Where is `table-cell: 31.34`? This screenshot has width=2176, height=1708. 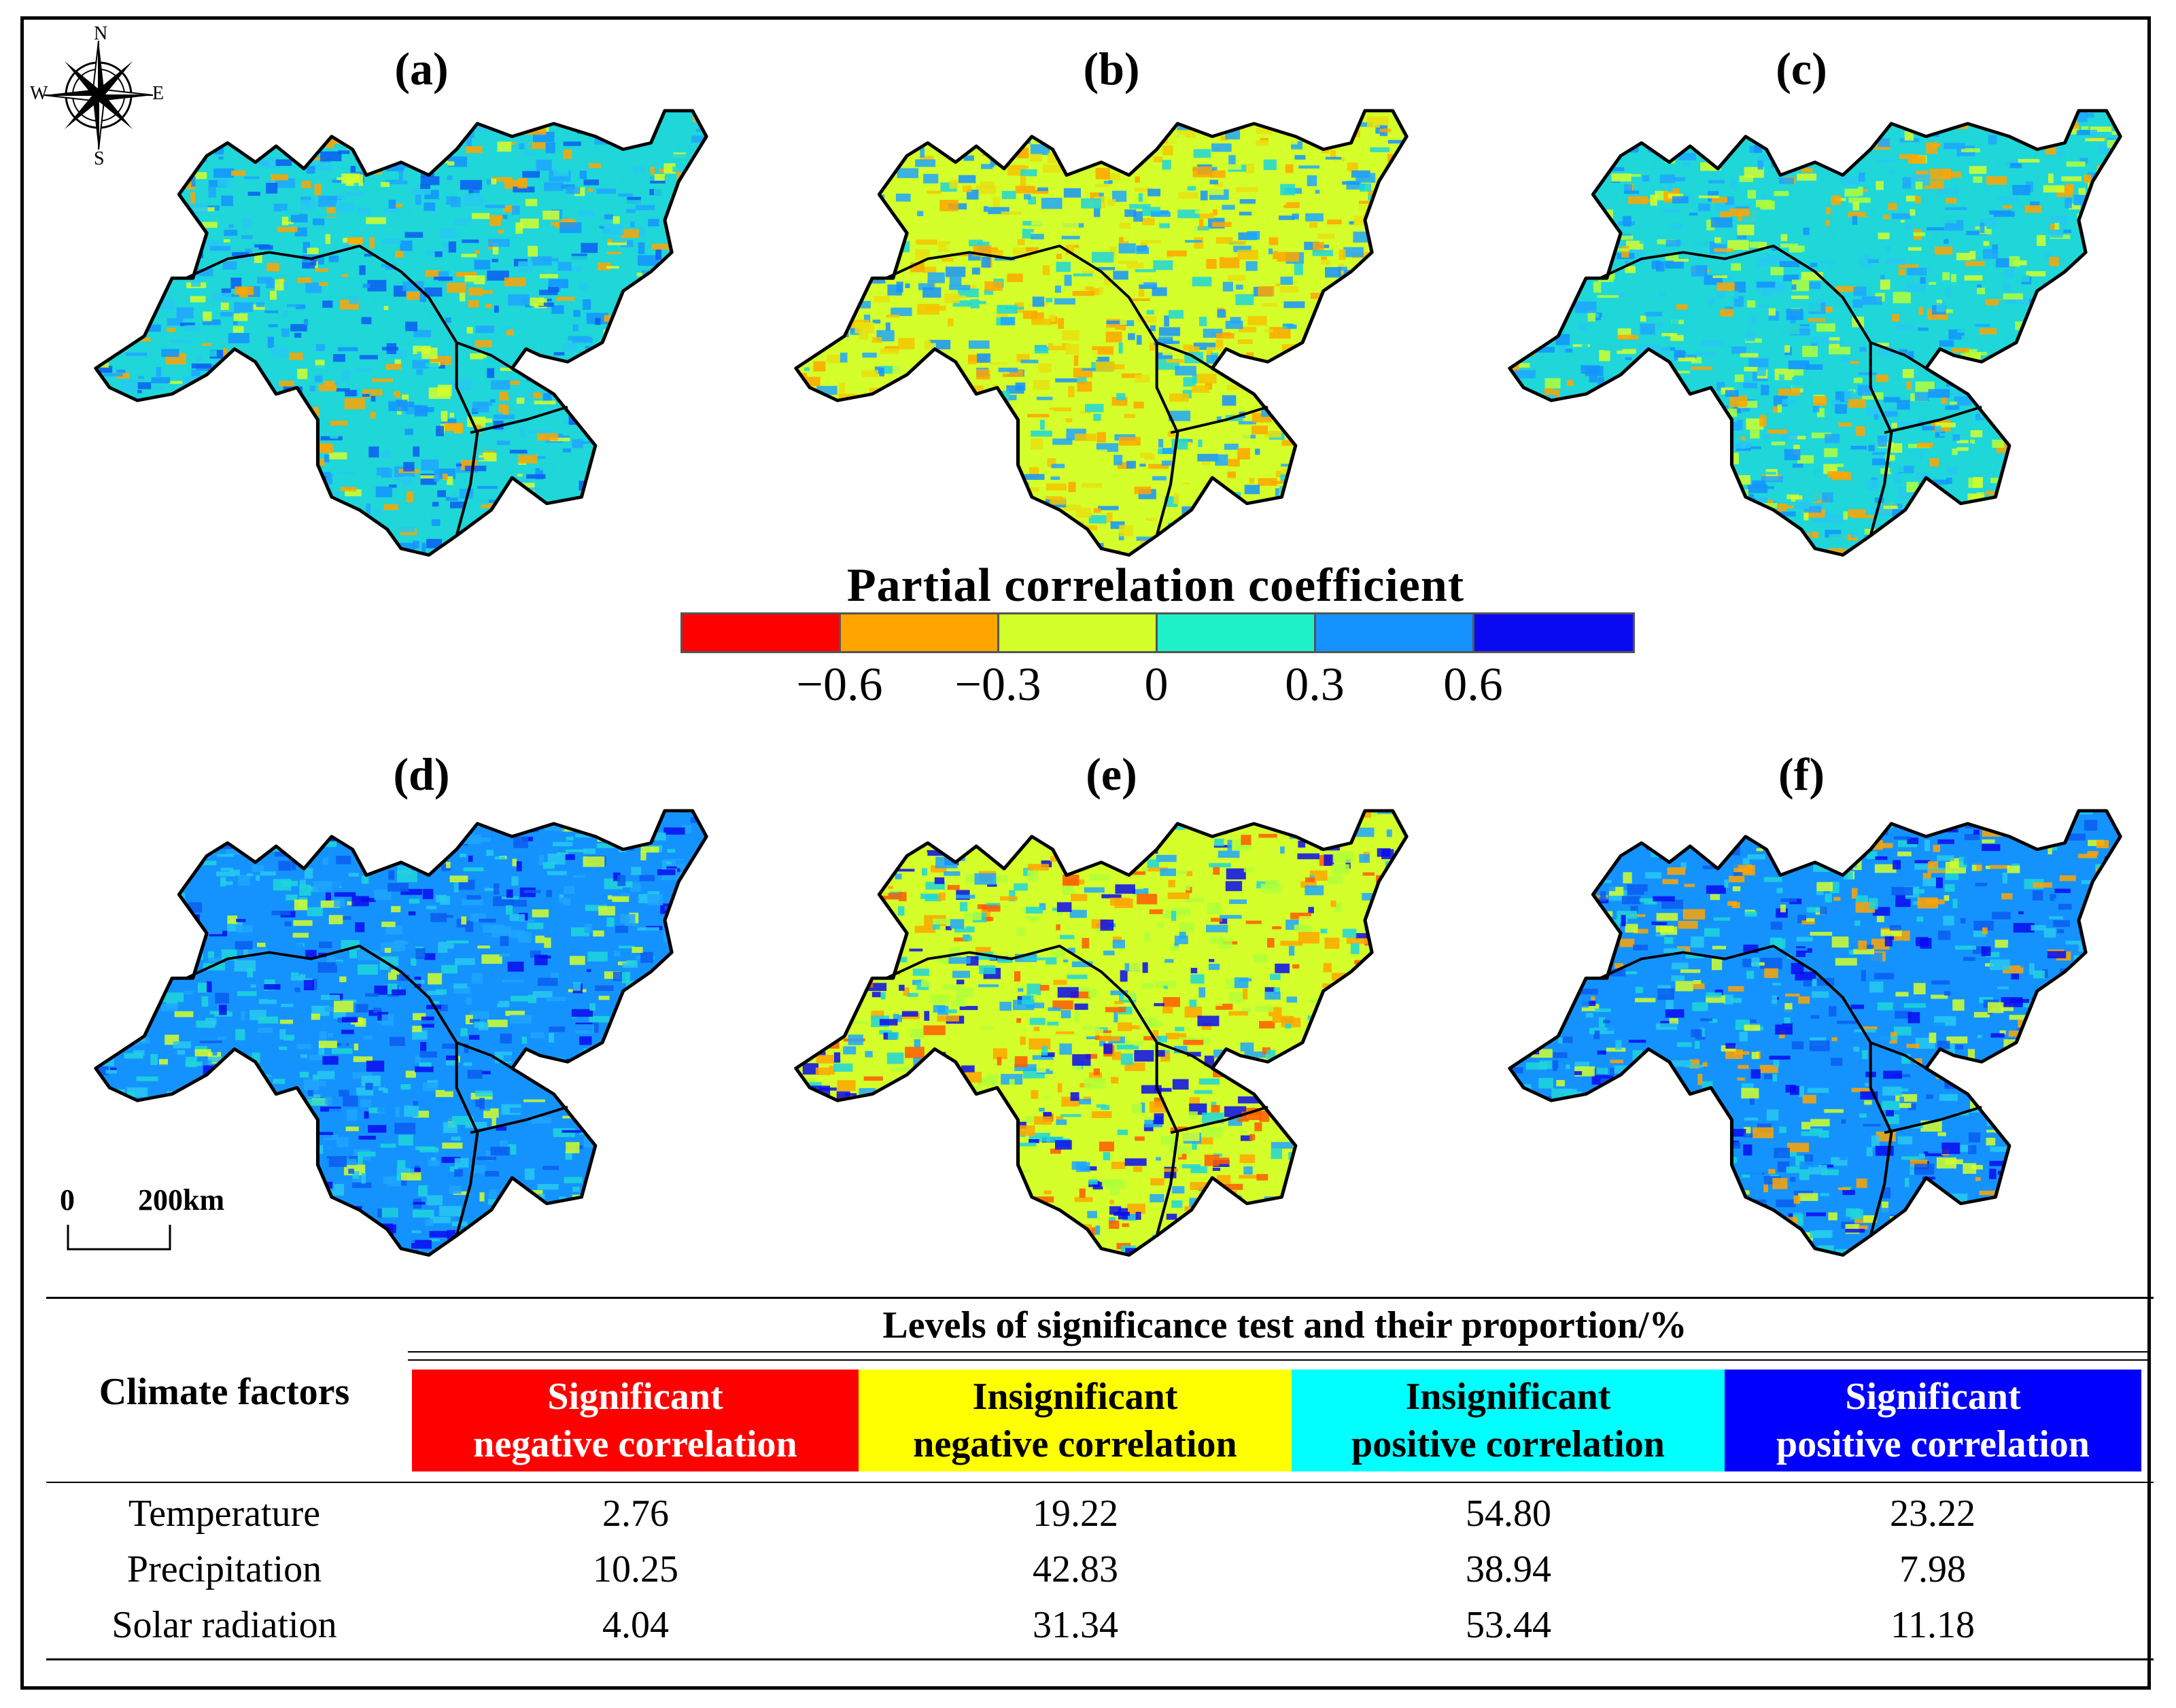 table-cell: 31.34 is located at coordinates (1075, 1625).